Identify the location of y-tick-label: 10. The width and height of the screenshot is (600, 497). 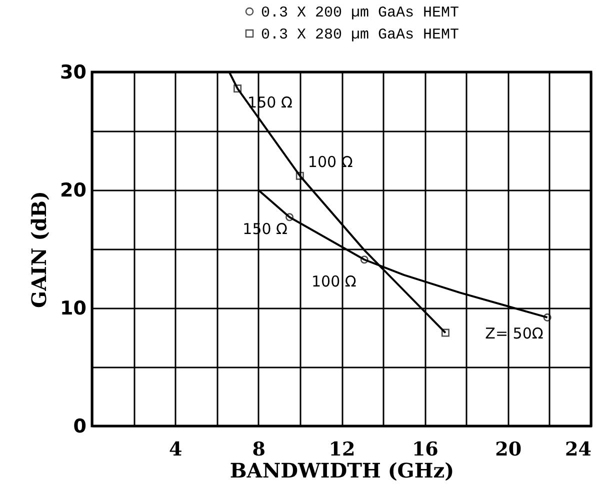
(73, 309).